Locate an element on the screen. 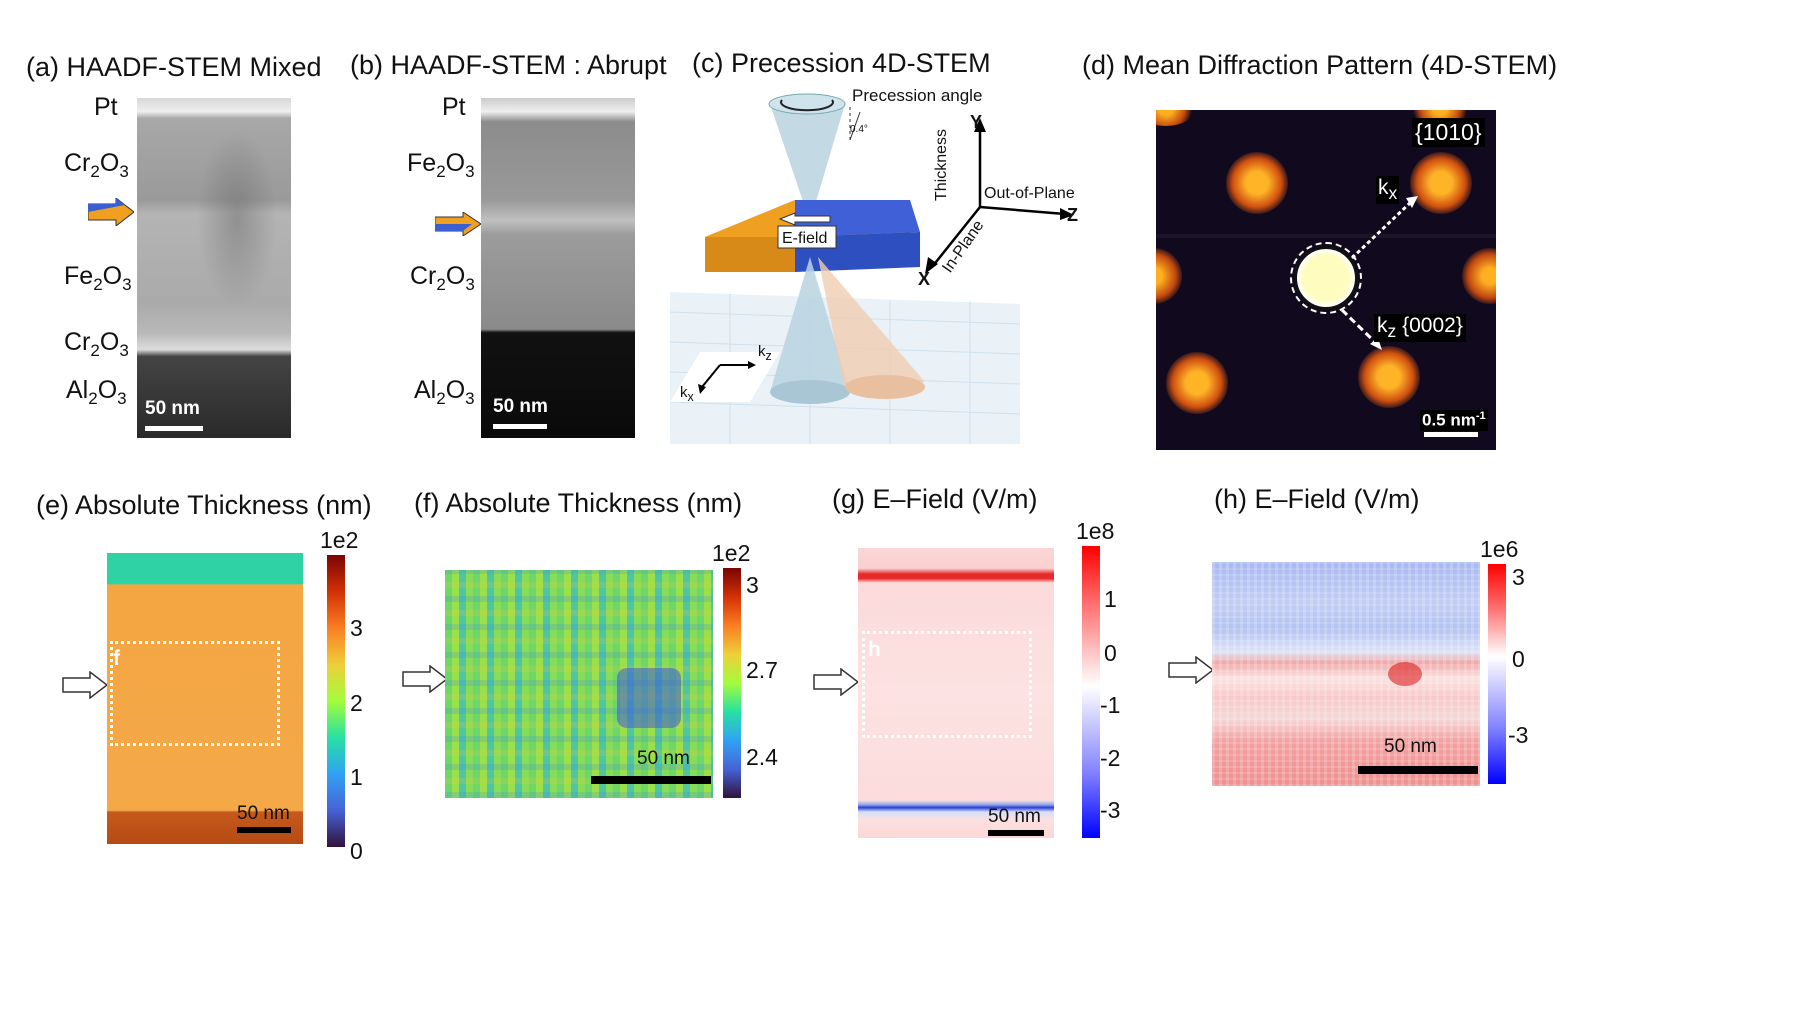 The height and width of the screenshot is (1032, 1806). out-of-plane-label: Out-of-Plane is located at coordinates (1029, 193).